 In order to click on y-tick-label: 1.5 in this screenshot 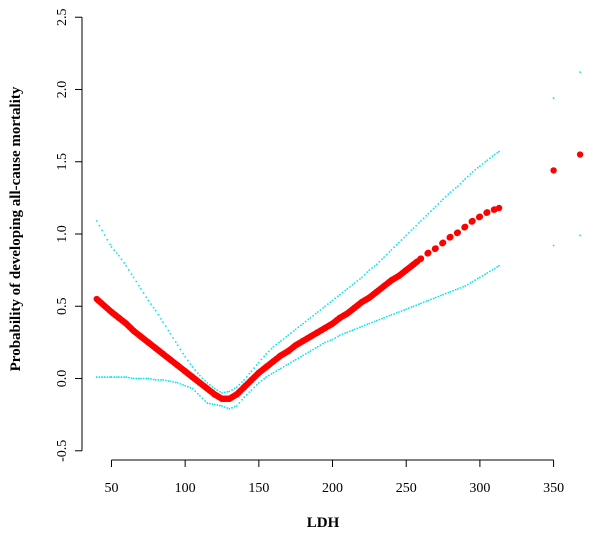, I will do `click(62, 162)`.